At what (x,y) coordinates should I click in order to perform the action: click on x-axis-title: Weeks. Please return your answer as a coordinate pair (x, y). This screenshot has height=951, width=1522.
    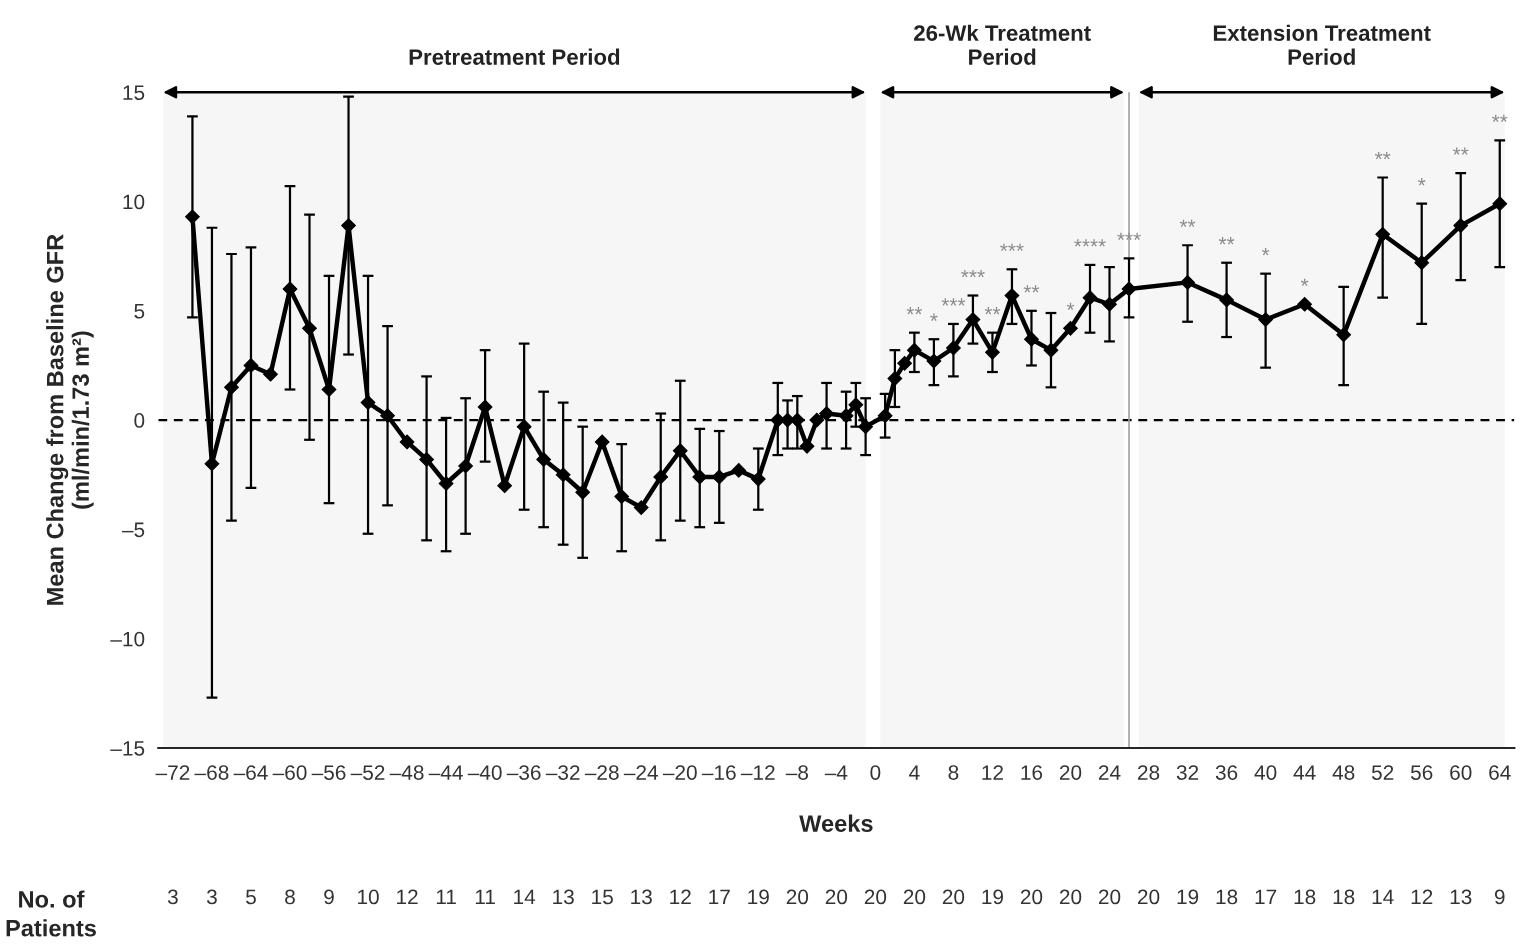
    Looking at the image, I should click on (836, 823).